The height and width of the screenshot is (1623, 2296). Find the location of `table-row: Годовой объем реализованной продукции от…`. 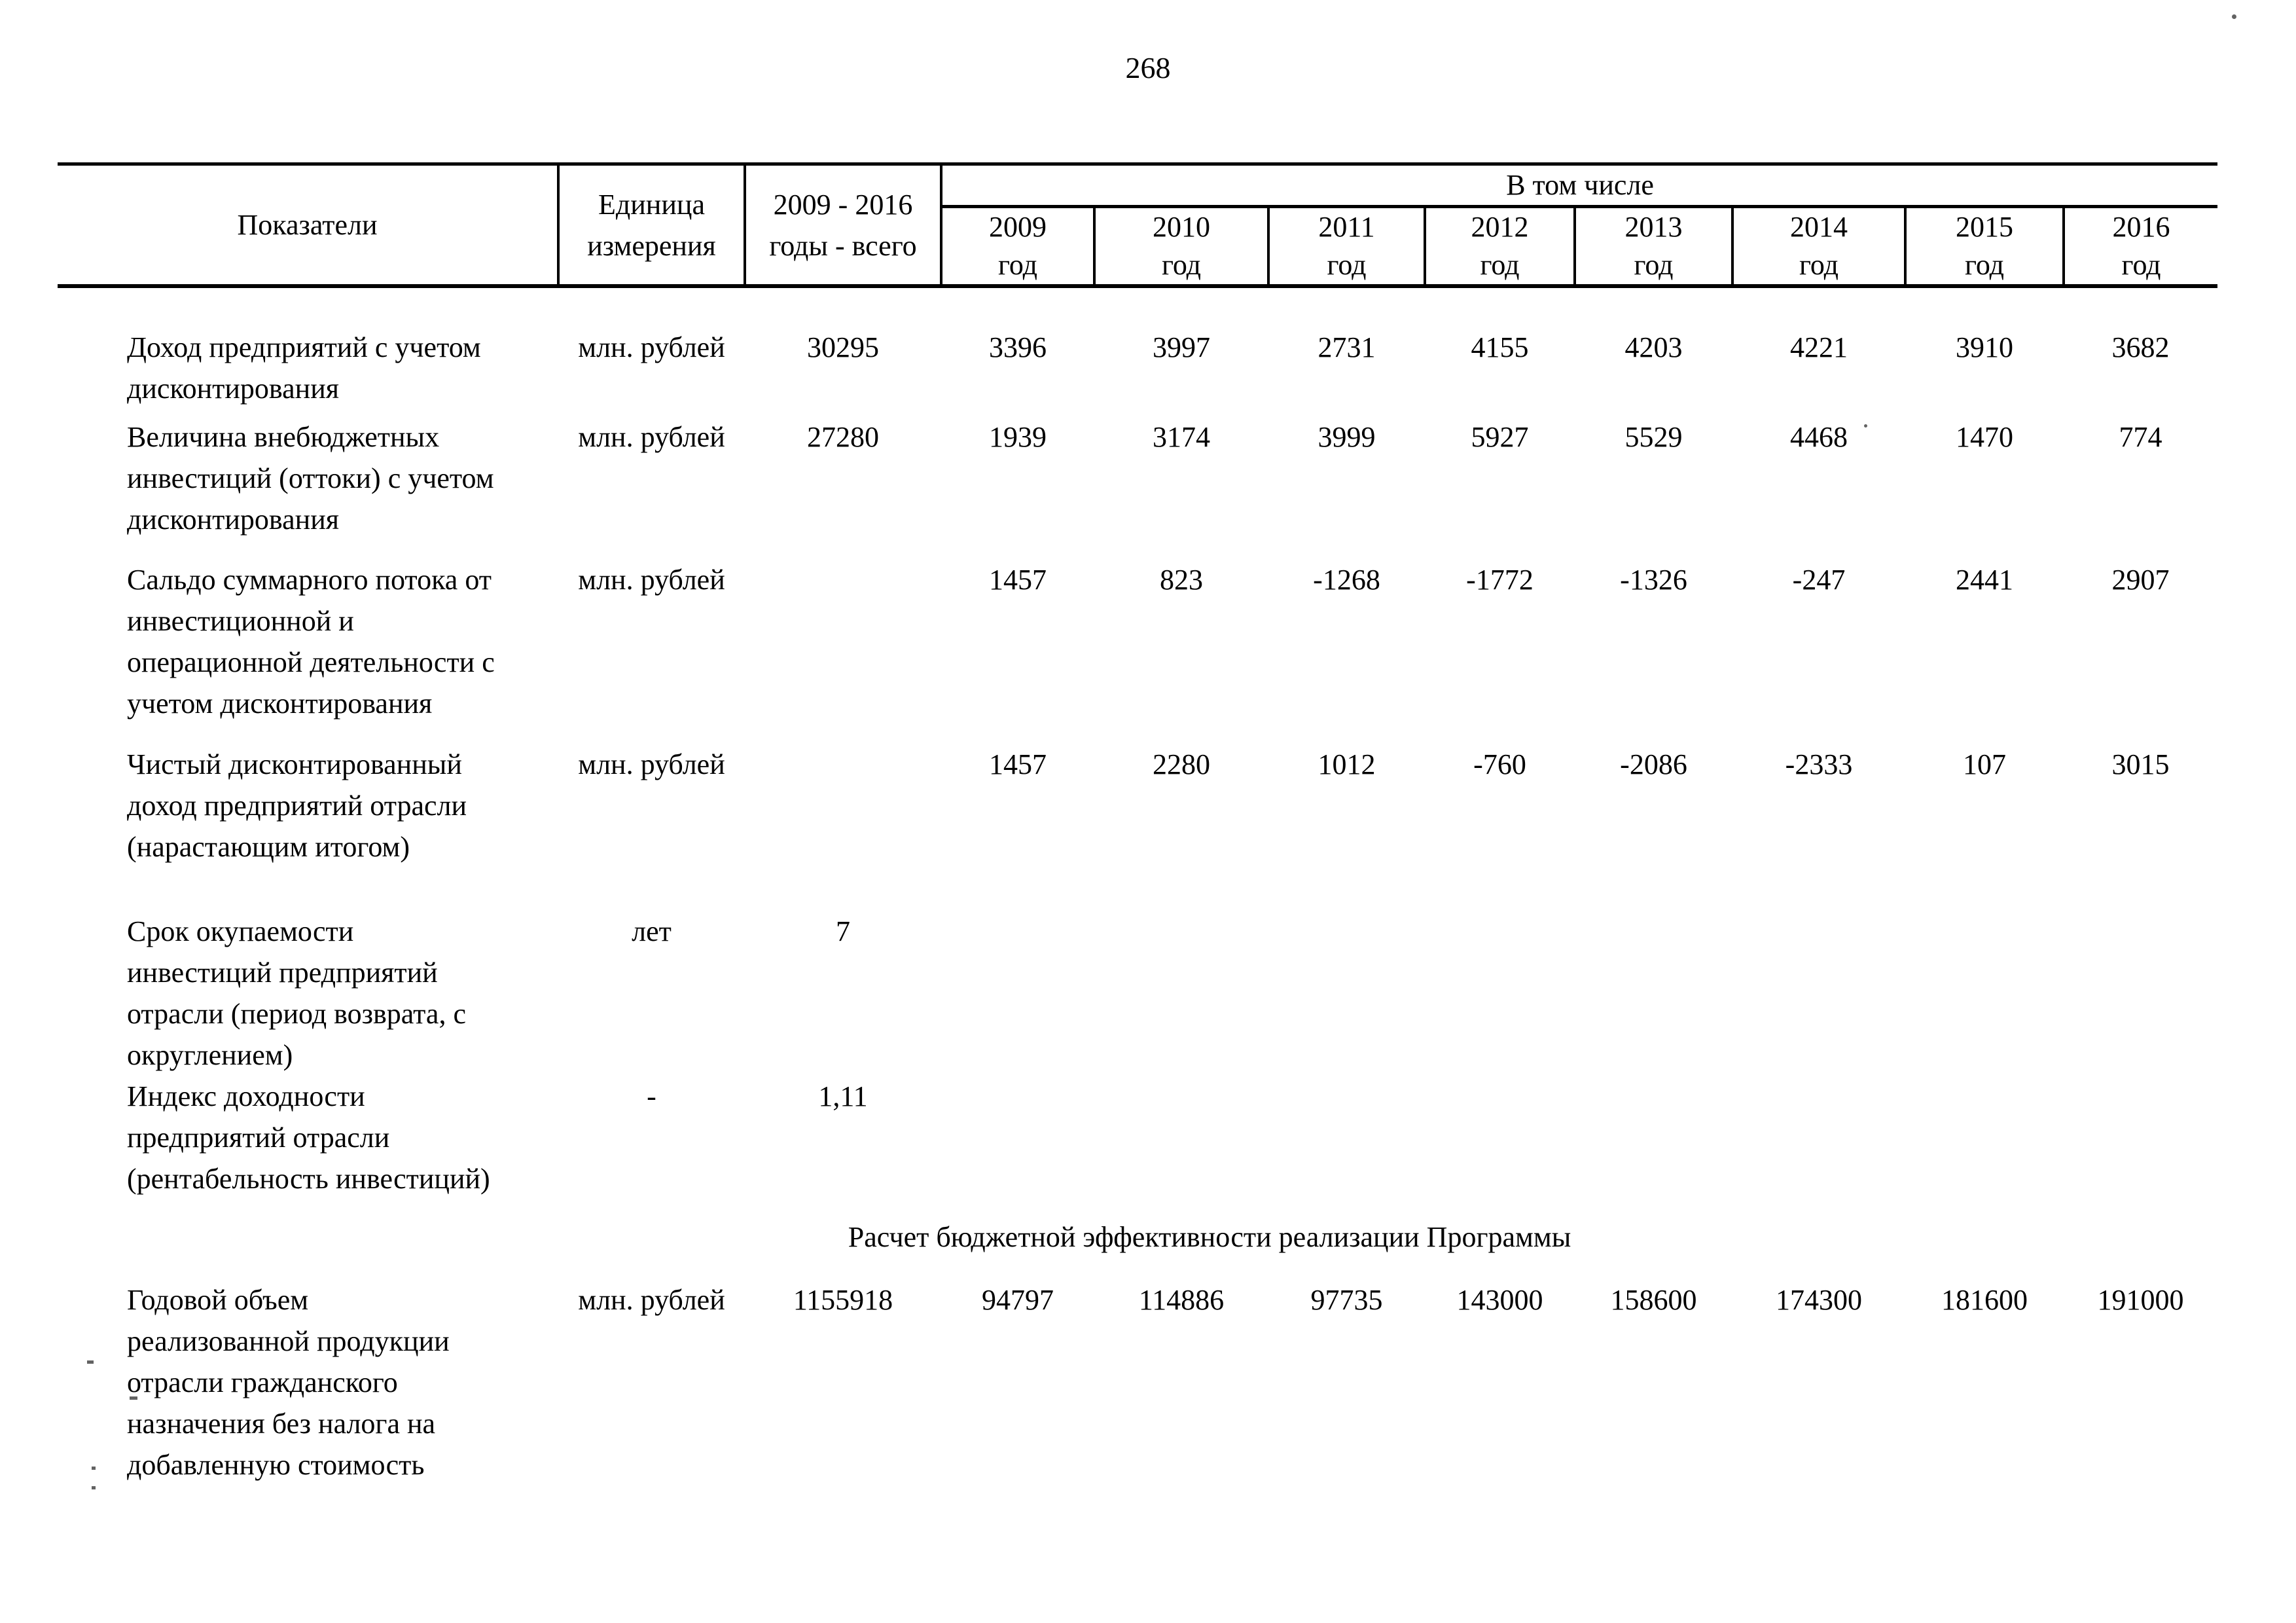

table-row: Годовой объем реализованной продукции от… is located at coordinates (1137, 1387).